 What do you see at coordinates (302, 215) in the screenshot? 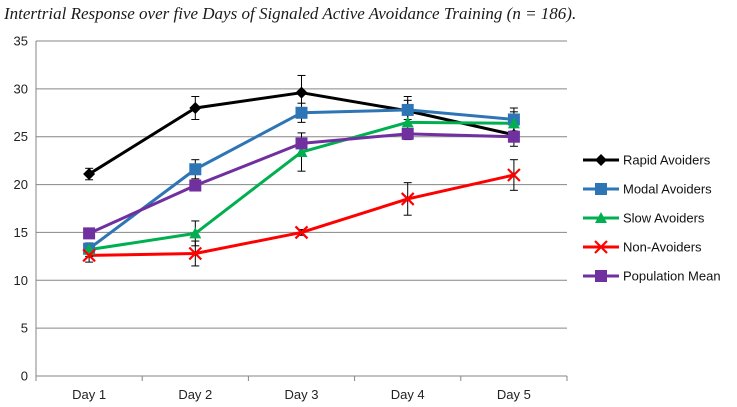
I see `series-line-non-avoiders` at bounding box center [302, 215].